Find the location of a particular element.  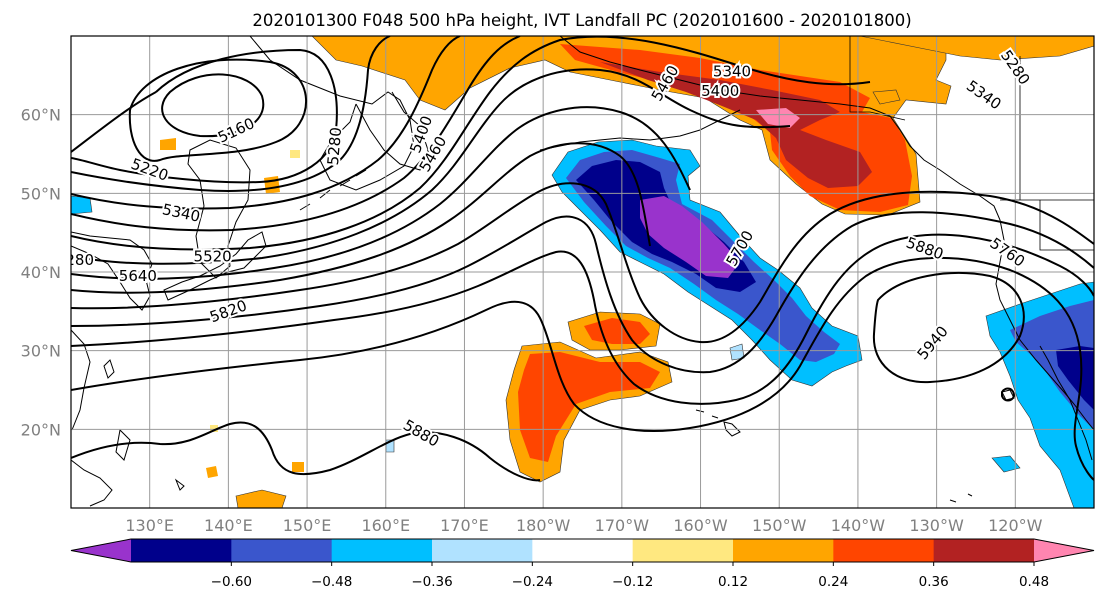

x-tick-label: 130°E is located at coordinates (149, 525).